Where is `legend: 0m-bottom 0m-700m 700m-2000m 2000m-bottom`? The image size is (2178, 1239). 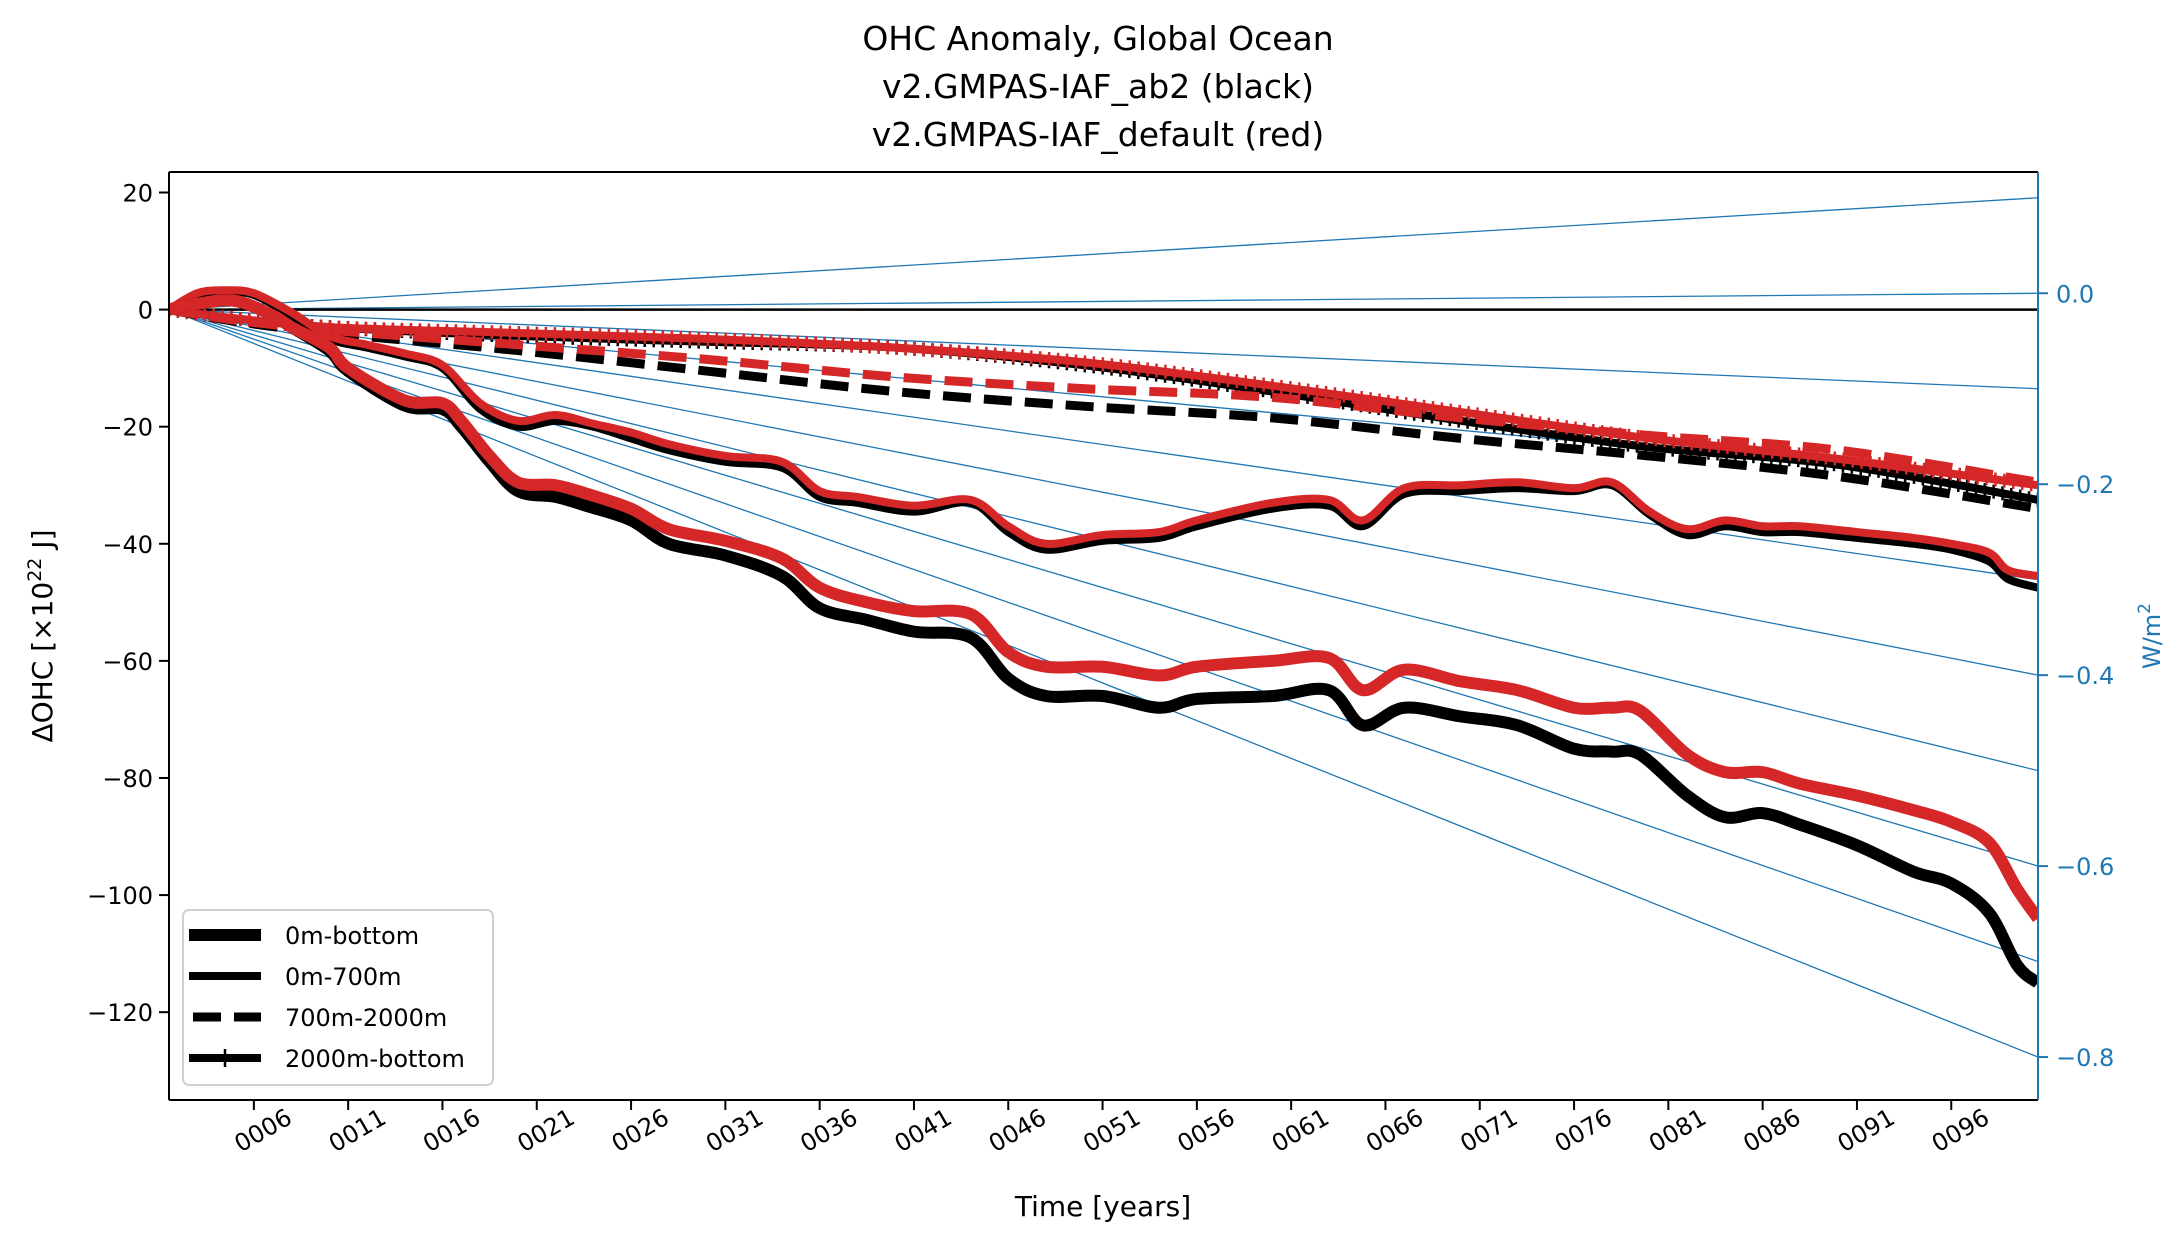
legend: 0m-bottom 0m-700m 700m-2000m 2000m-bottom is located at coordinates (338, 997).